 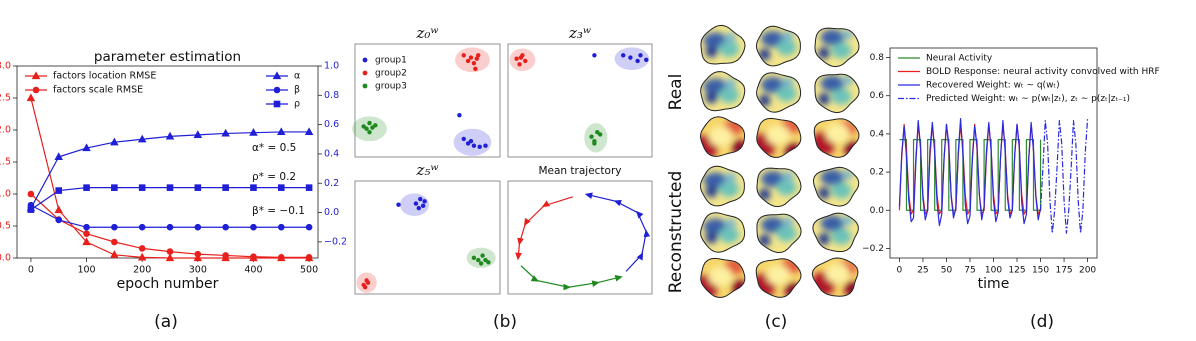 What do you see at coordinates (278, 211) in the screenshot?
I see `annotation: β* = −0.1` at bounding box center [278, 211].